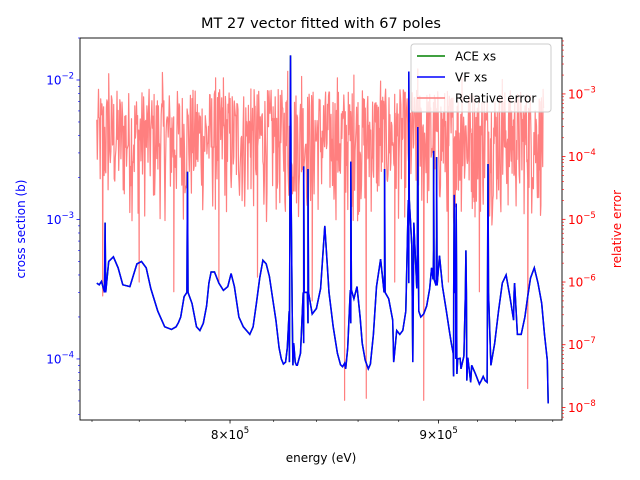 Image resolution: width=640 pixels, height=480 pixels. Describe the element at coordinates (230, 434) in the screenshot. I see `x-tick-label: 8×105` at that location.